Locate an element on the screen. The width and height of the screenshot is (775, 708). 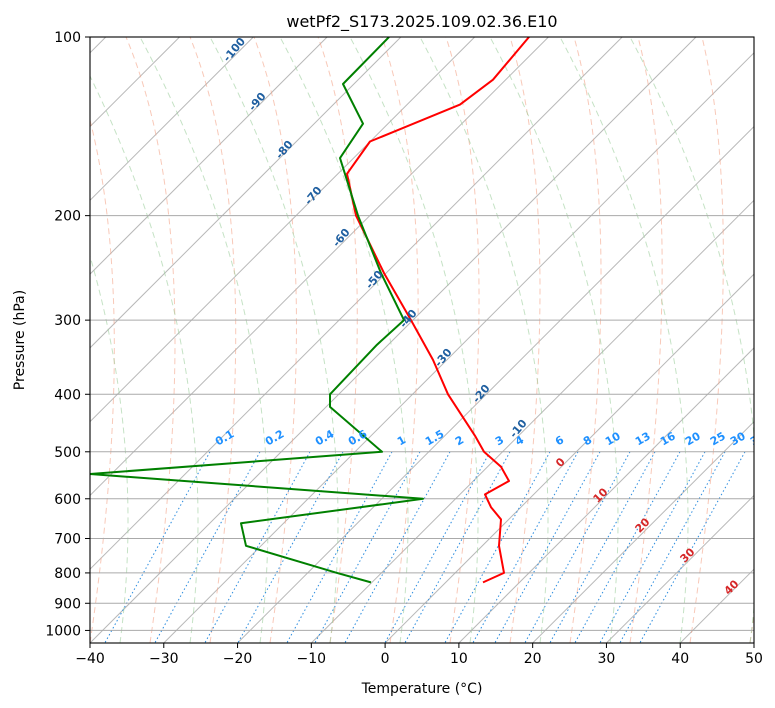
x-axis-title: Temperature (°C) is located at coordinates (422, 689).